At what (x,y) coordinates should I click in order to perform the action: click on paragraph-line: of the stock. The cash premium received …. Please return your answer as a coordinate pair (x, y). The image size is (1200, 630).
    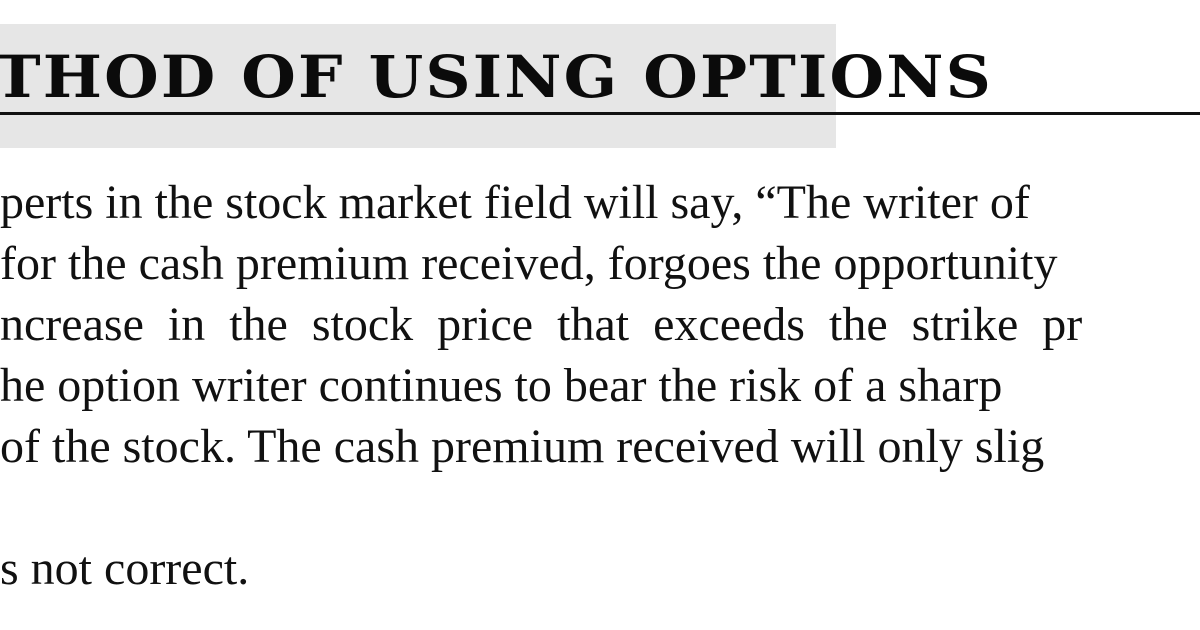
    Looking at the image, I should click on (522, 446).